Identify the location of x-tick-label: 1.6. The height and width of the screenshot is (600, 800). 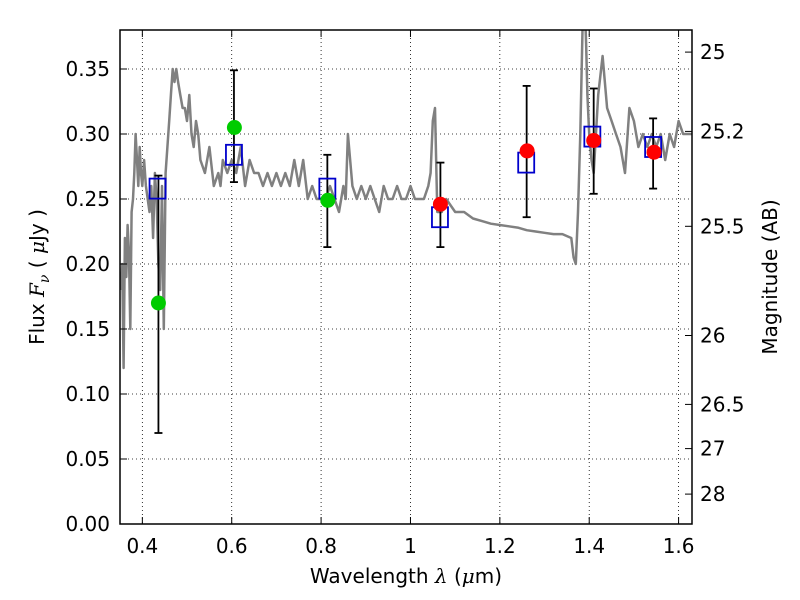
(679, 546).